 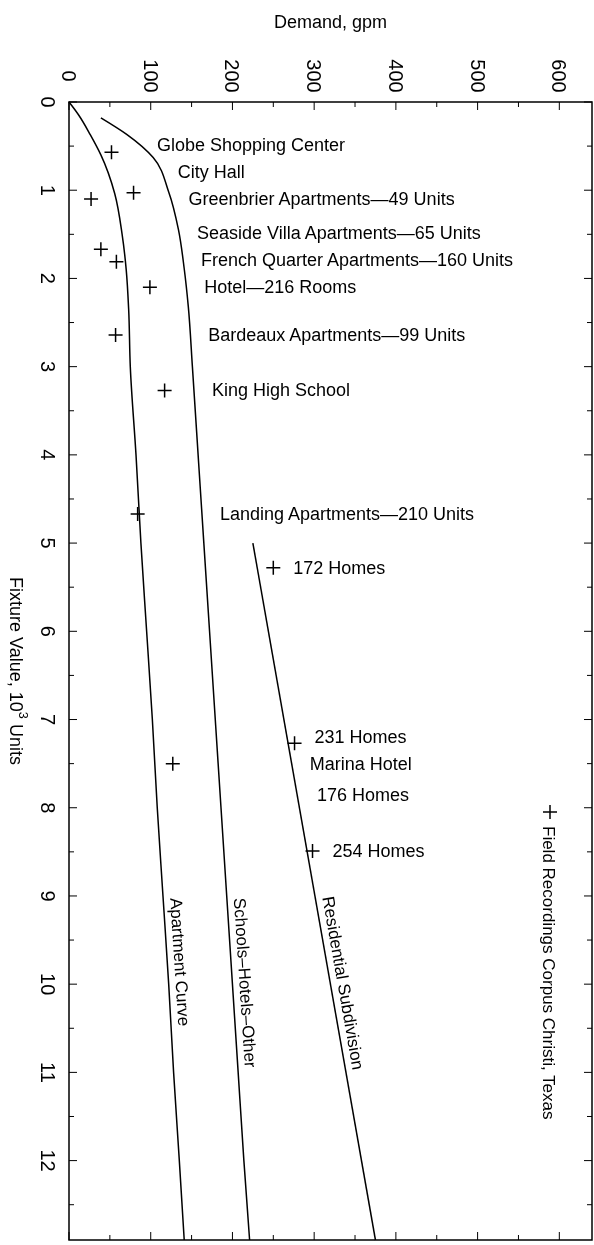 I want to click on x-tick-label: 400, so click(x=395, y=76).